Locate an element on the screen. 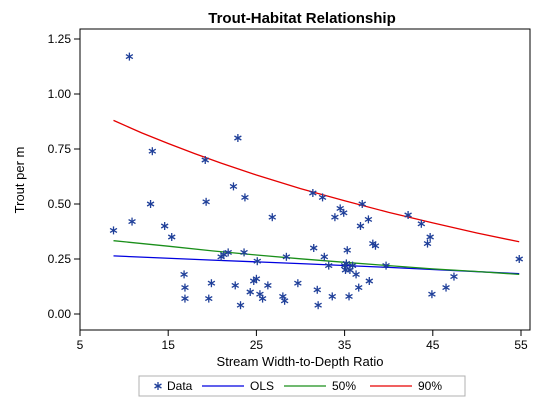 The image size is (540, 405). legend-label-50pct: 50% is located at coordinates (344, 386).